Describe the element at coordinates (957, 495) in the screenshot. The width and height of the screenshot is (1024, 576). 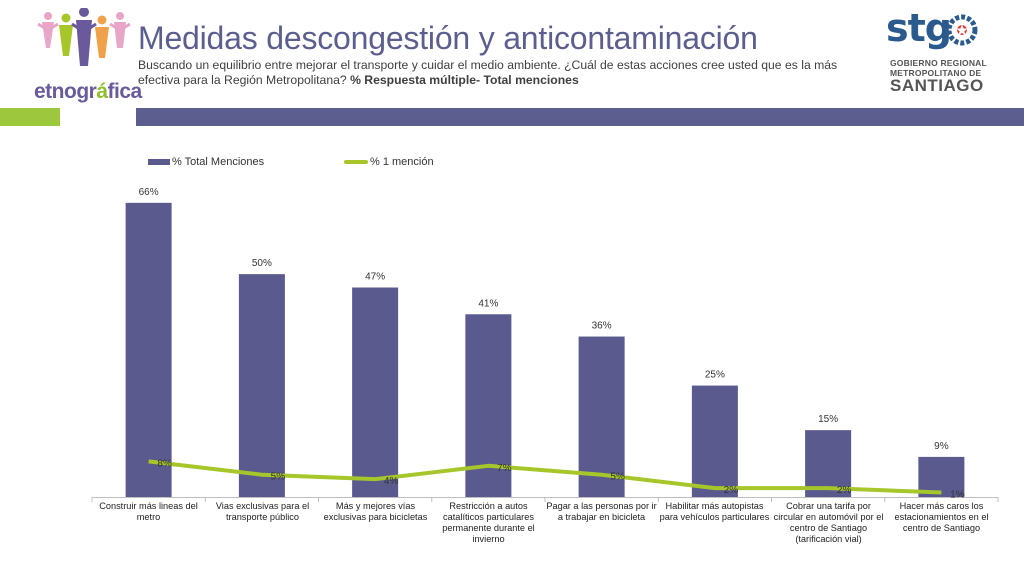
I see `line-data-label: 1%` at that location.